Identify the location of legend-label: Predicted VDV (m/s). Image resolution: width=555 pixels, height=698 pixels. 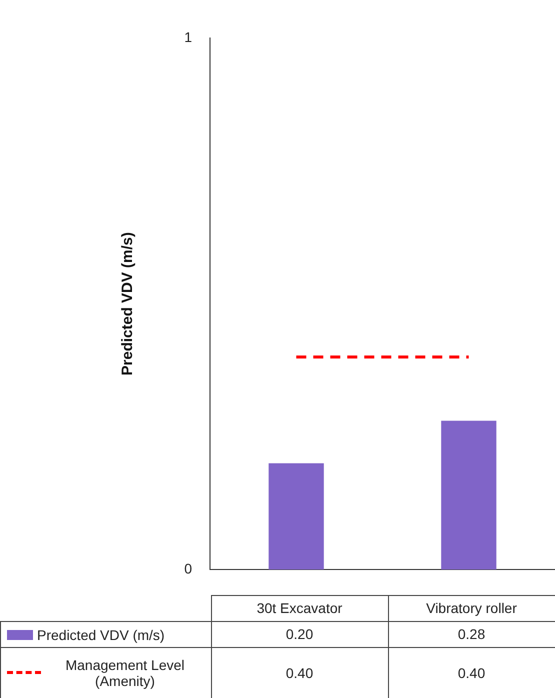
(101, 634).